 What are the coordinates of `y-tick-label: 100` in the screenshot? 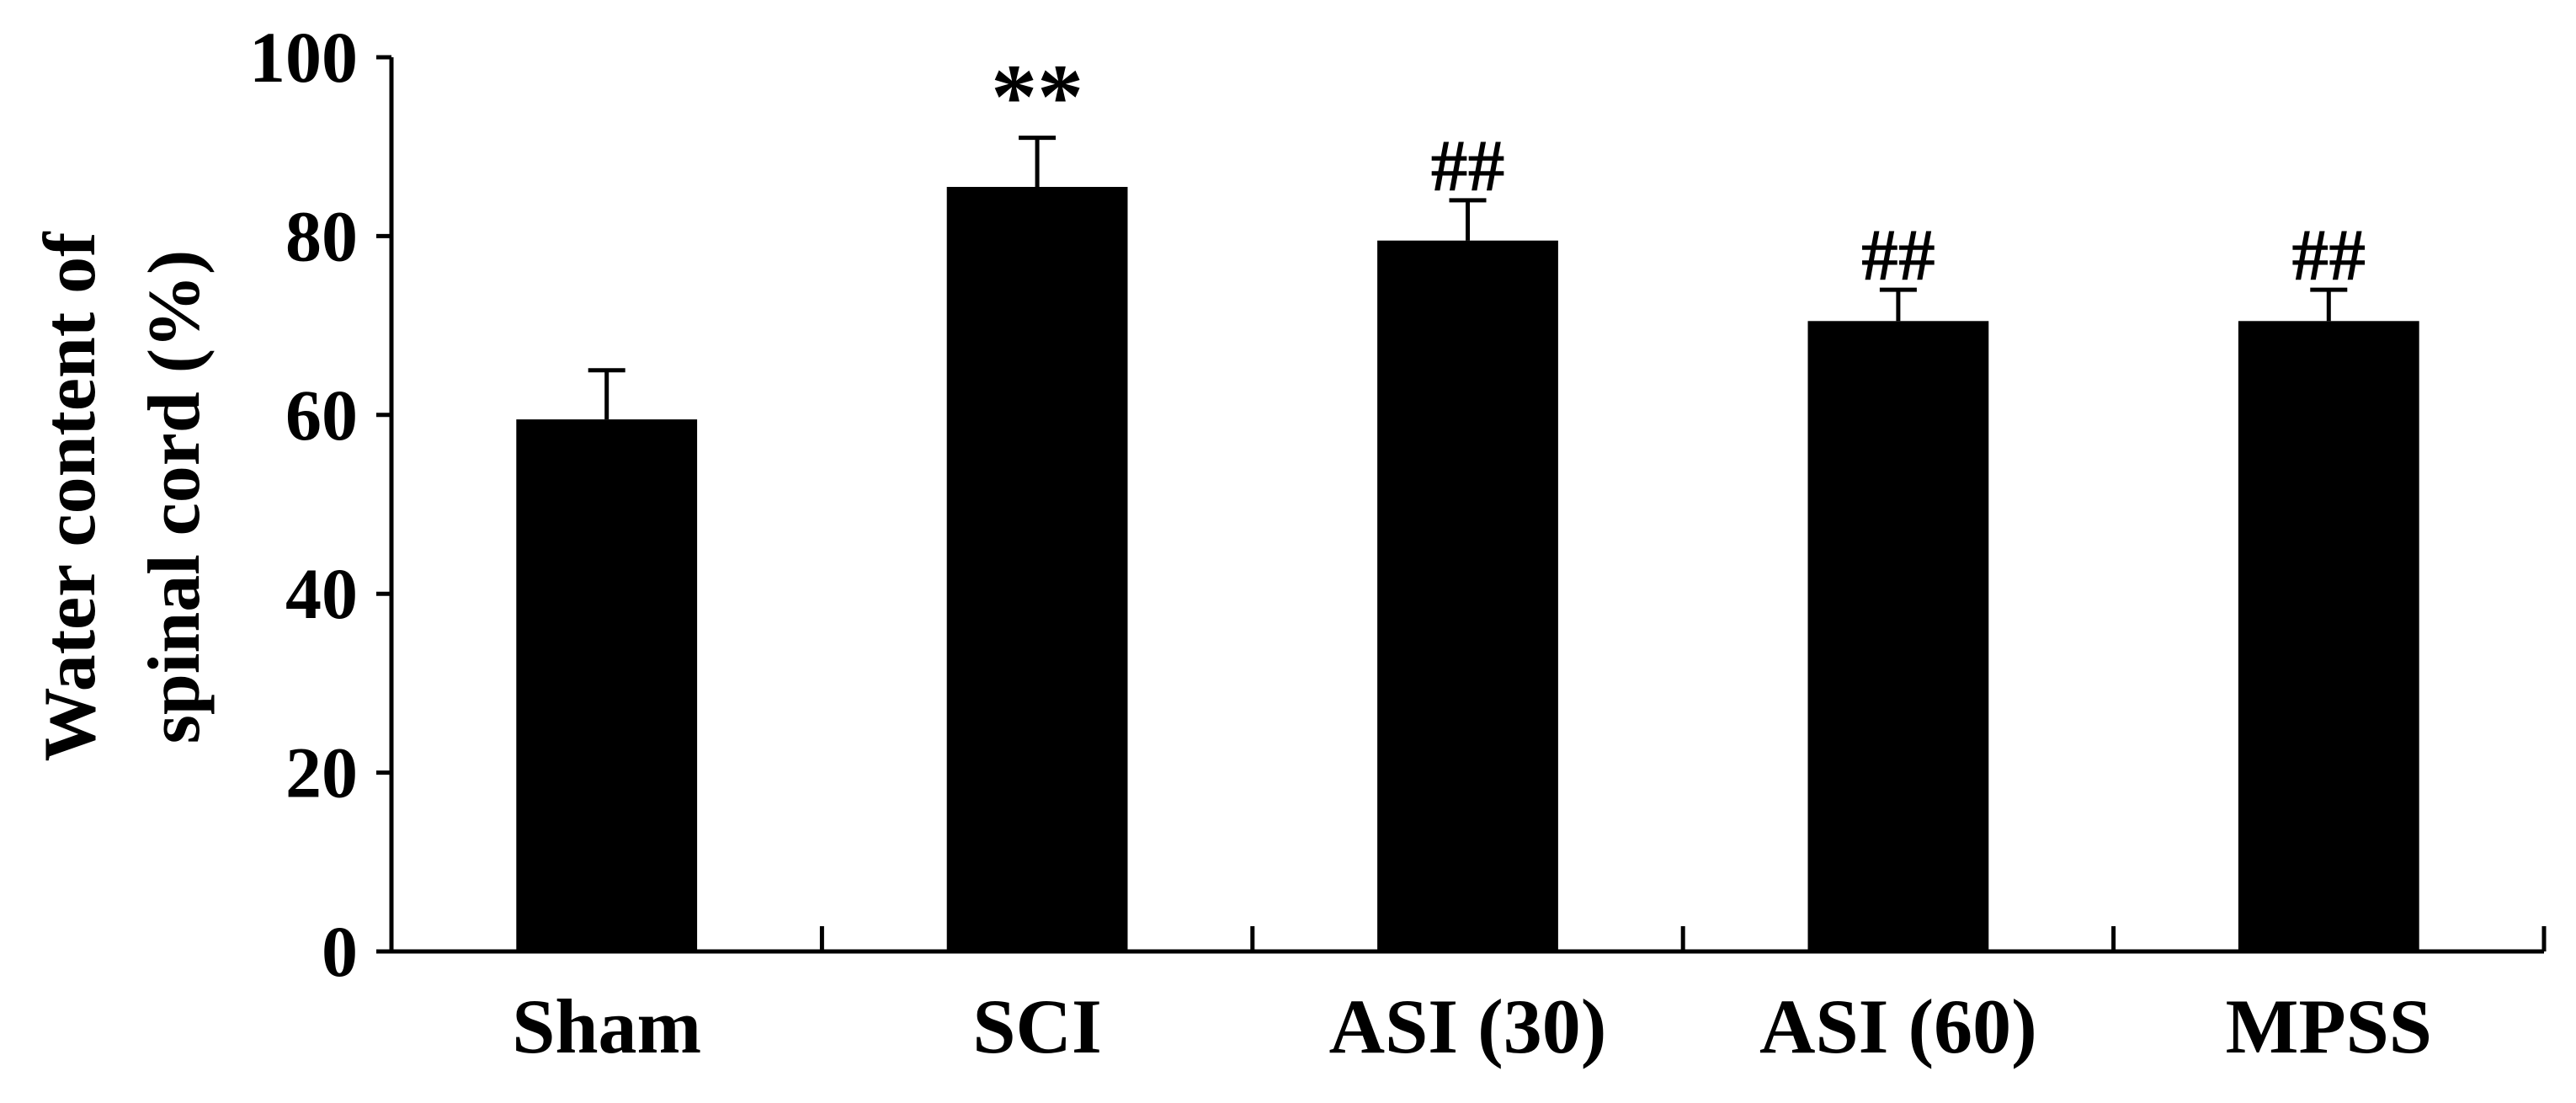 It's located at (304, 57).